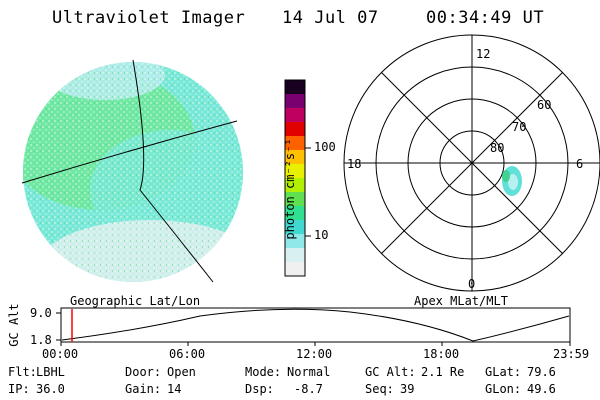  I want to click on glat-value: 79.6, so click(541, 372).